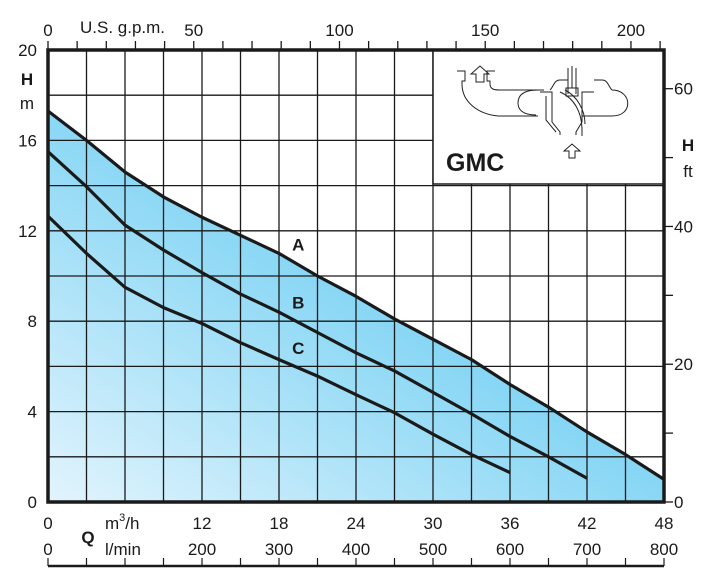 This screenshot has width=718, height=586. I want to click on q-m3h-tick-label: 48, so click(664, 523).